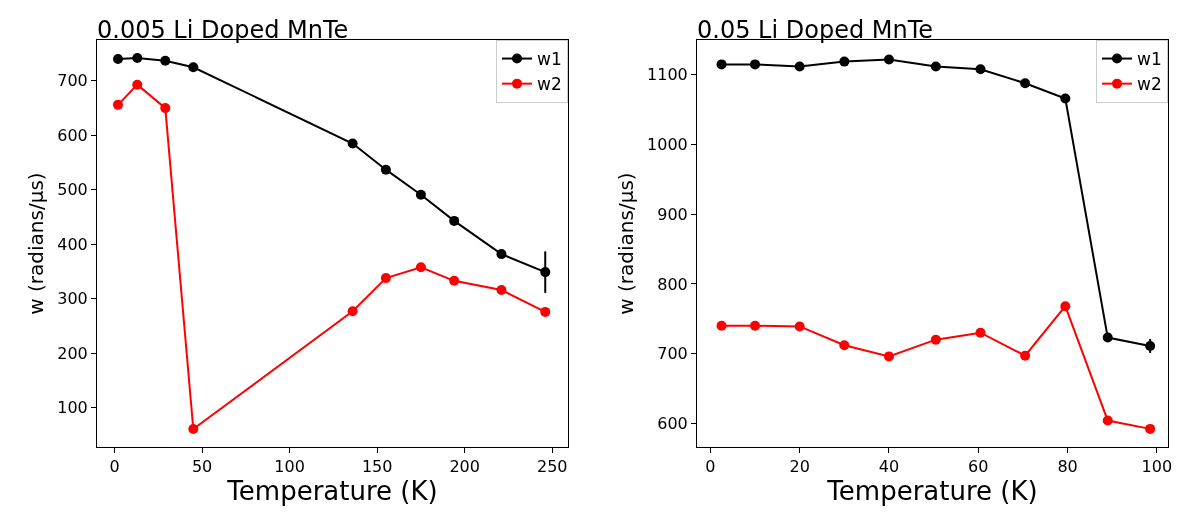 This screenshot has height=525, width=1180. What do you see at coordinates (464, 467) in the screenshot?
I see `x-tick-label: 200` at bounding box center [464, 467].